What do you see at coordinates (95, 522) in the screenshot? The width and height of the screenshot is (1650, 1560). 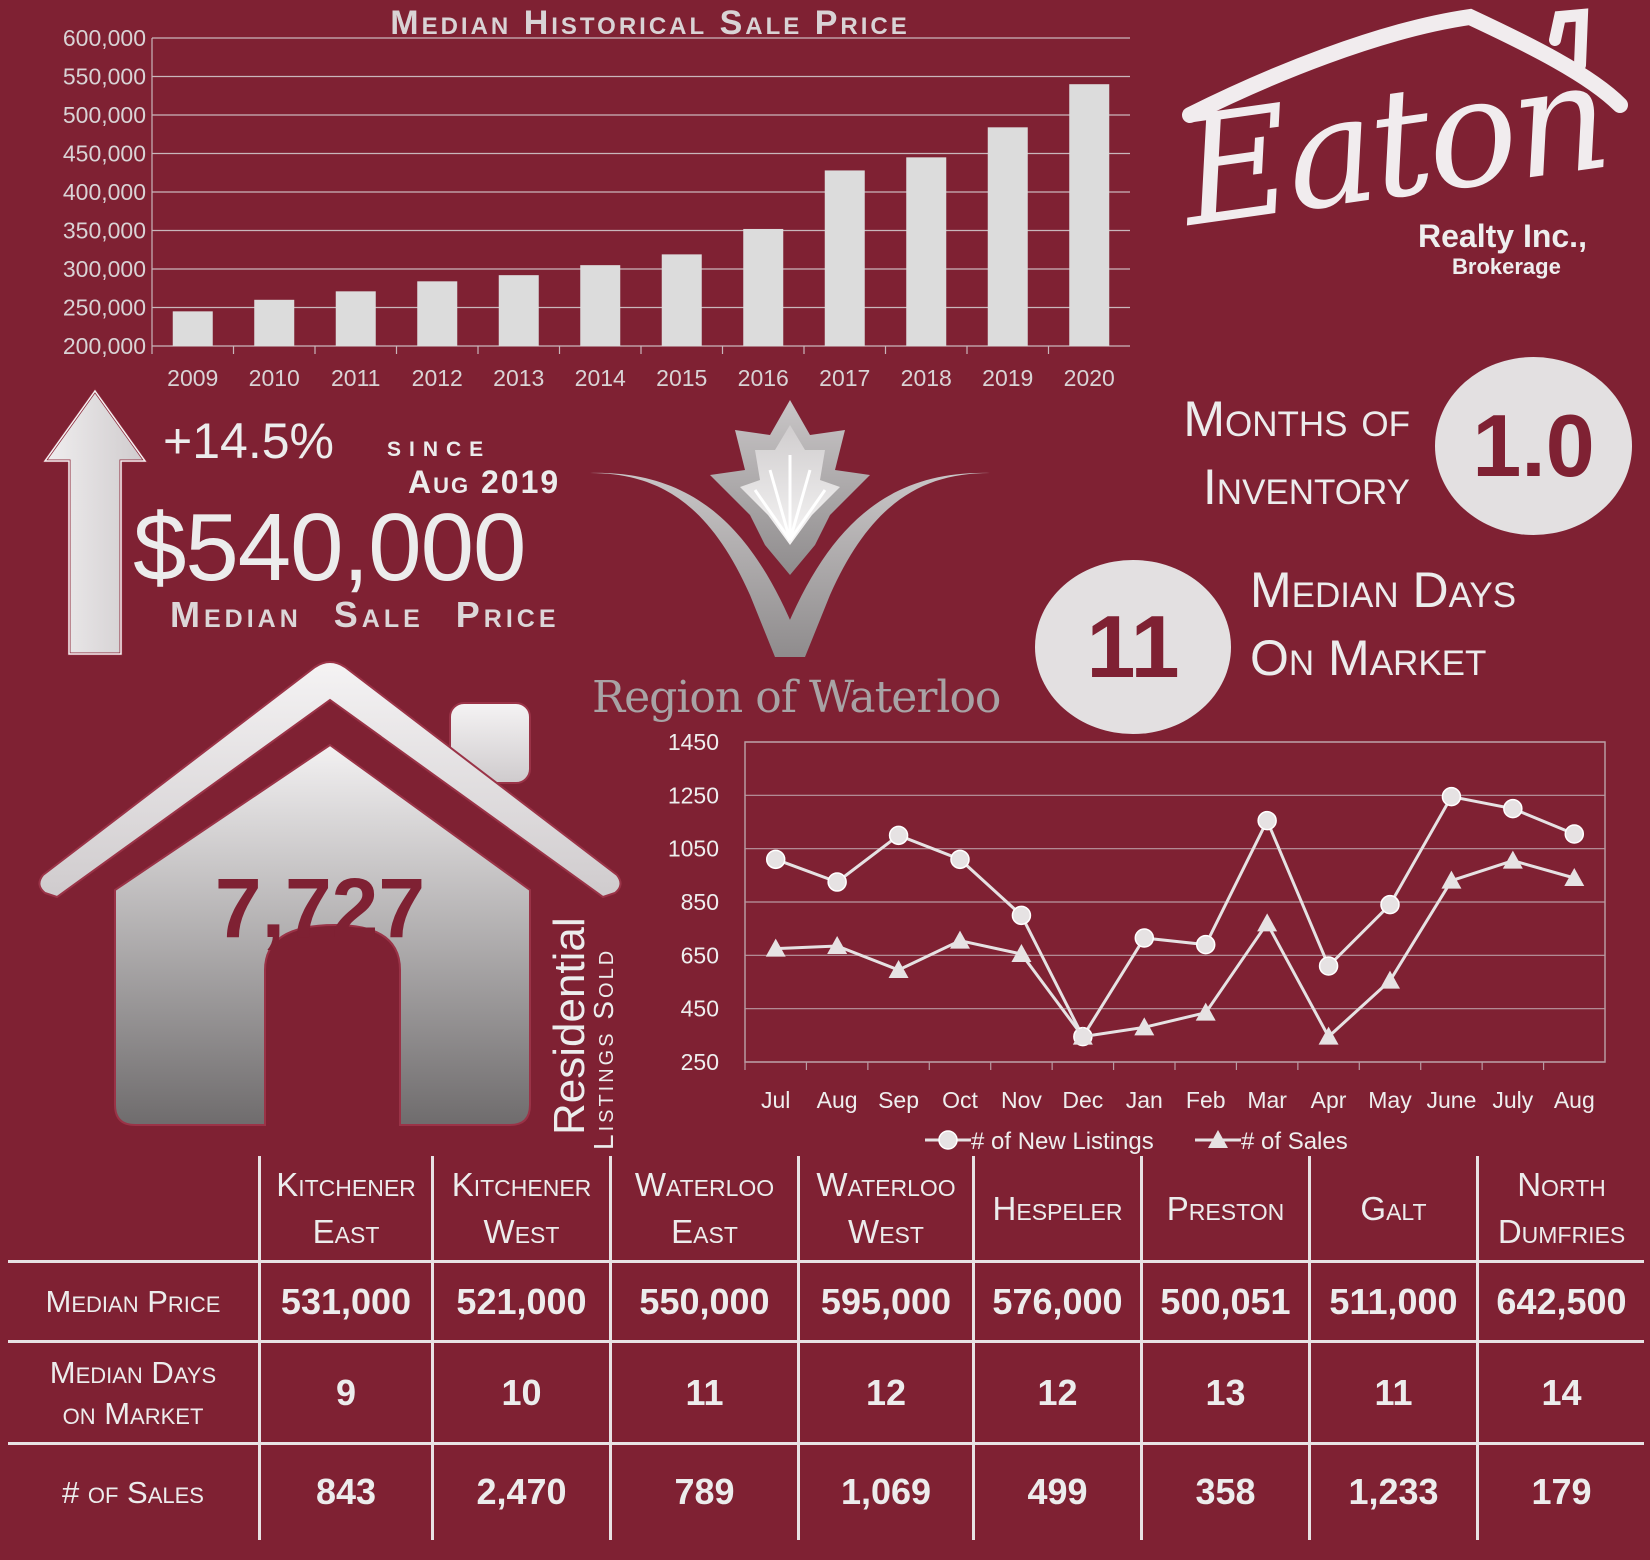 I see `up-arrow-icon` at bounding box center [95, 522].